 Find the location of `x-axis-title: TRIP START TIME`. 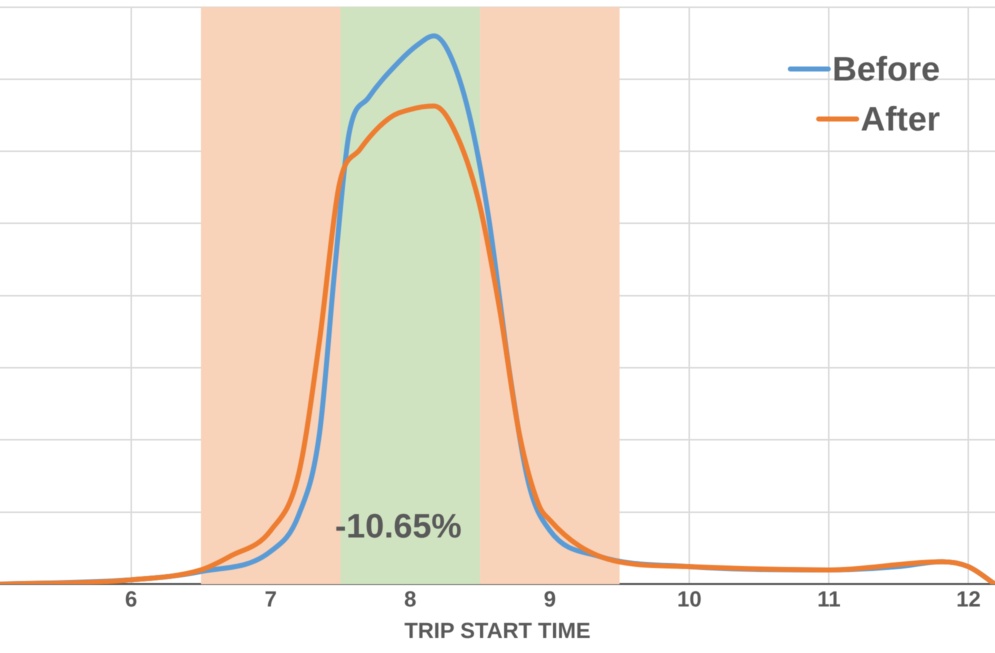

x-axis-title: TRIP START TIME is located at coordinates (497, 630).